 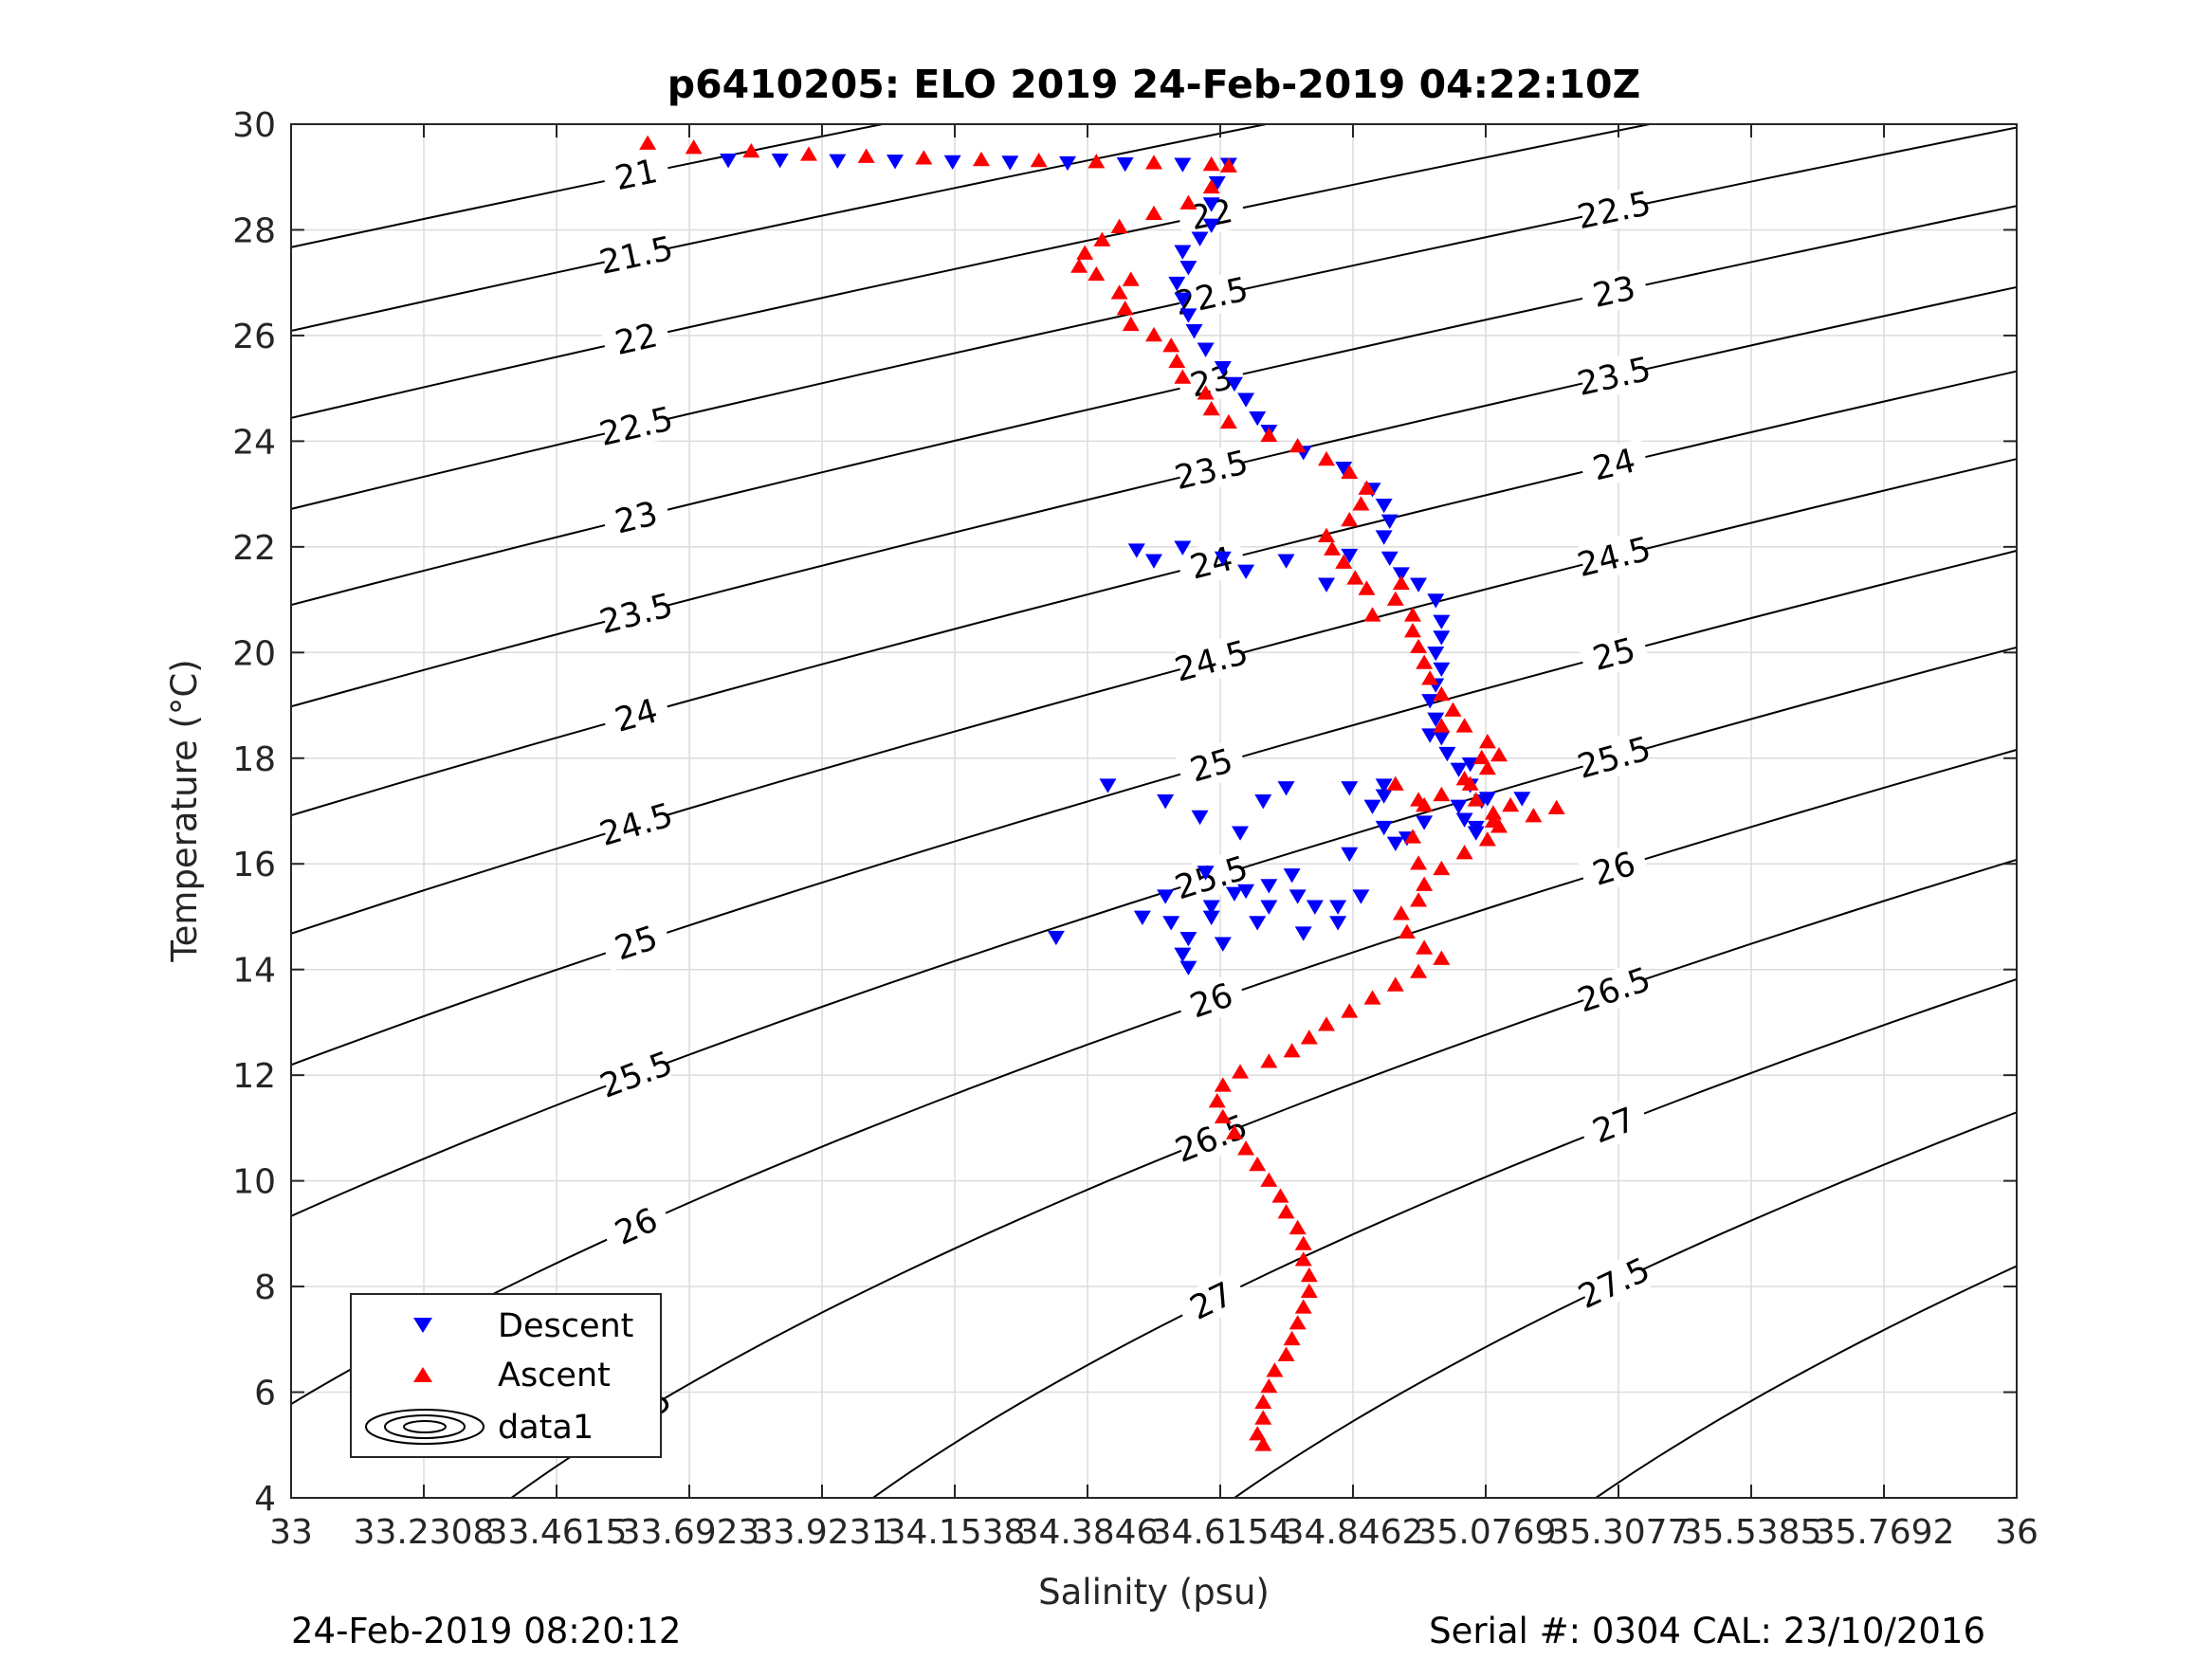 I want to click on legend-ascent-label: Ascent, so click(x=554, y=1376).